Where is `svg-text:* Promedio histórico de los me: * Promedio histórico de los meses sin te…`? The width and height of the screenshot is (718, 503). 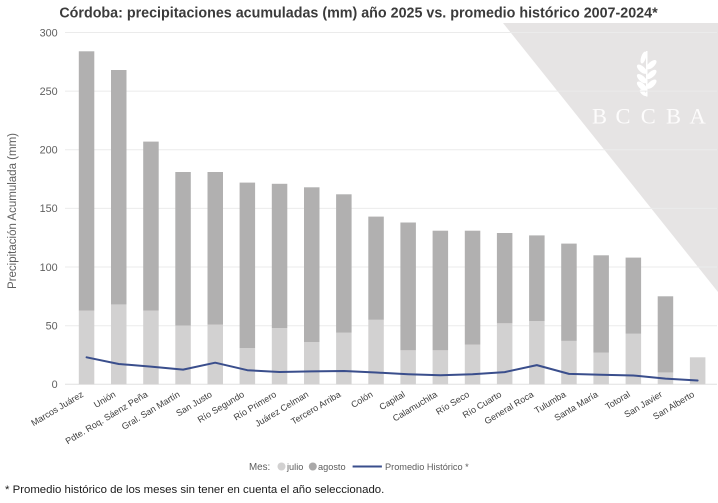 svg-text:* Promedio histórico de los me: * Promedio histórico de los meses sin te… is located at coordinates (194, 490).